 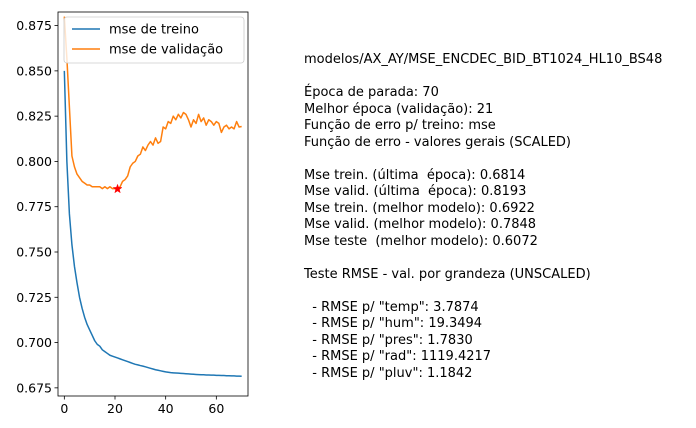 I want to click on y-tick-label: 0.875, so click(x=34, y=25).